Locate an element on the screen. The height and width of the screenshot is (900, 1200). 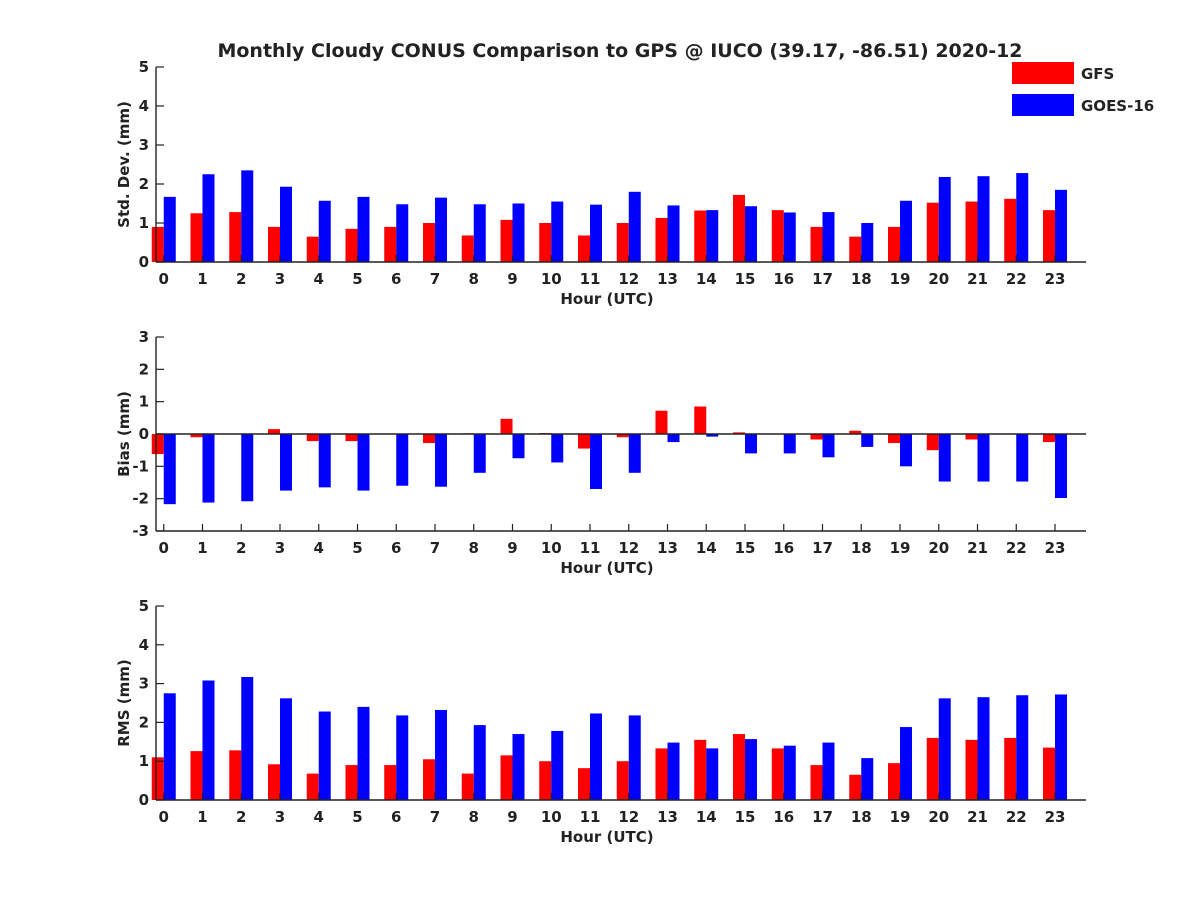
y-tick-label: 4 is located at coordinates (144, 645).